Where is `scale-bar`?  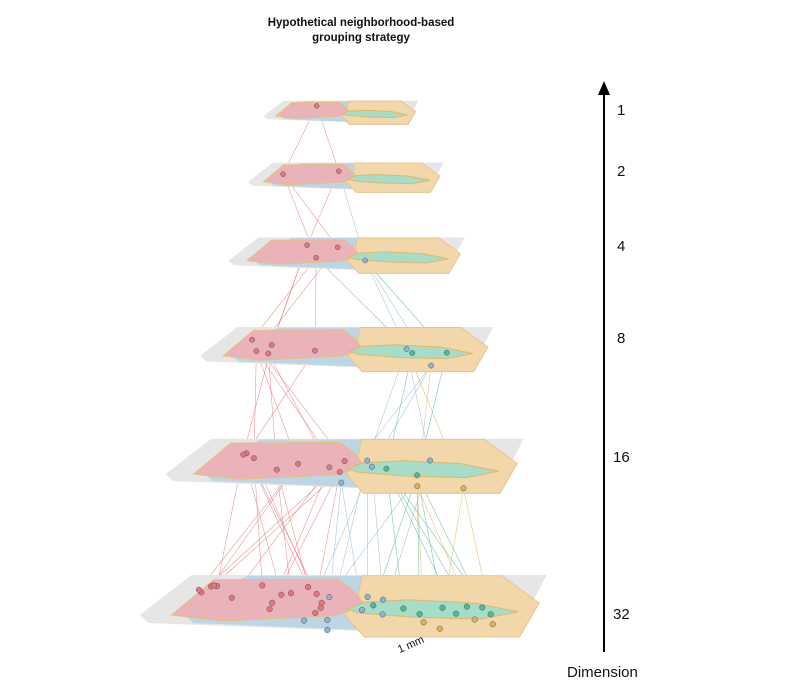 scale-bar is located at coordinates (427, 660).